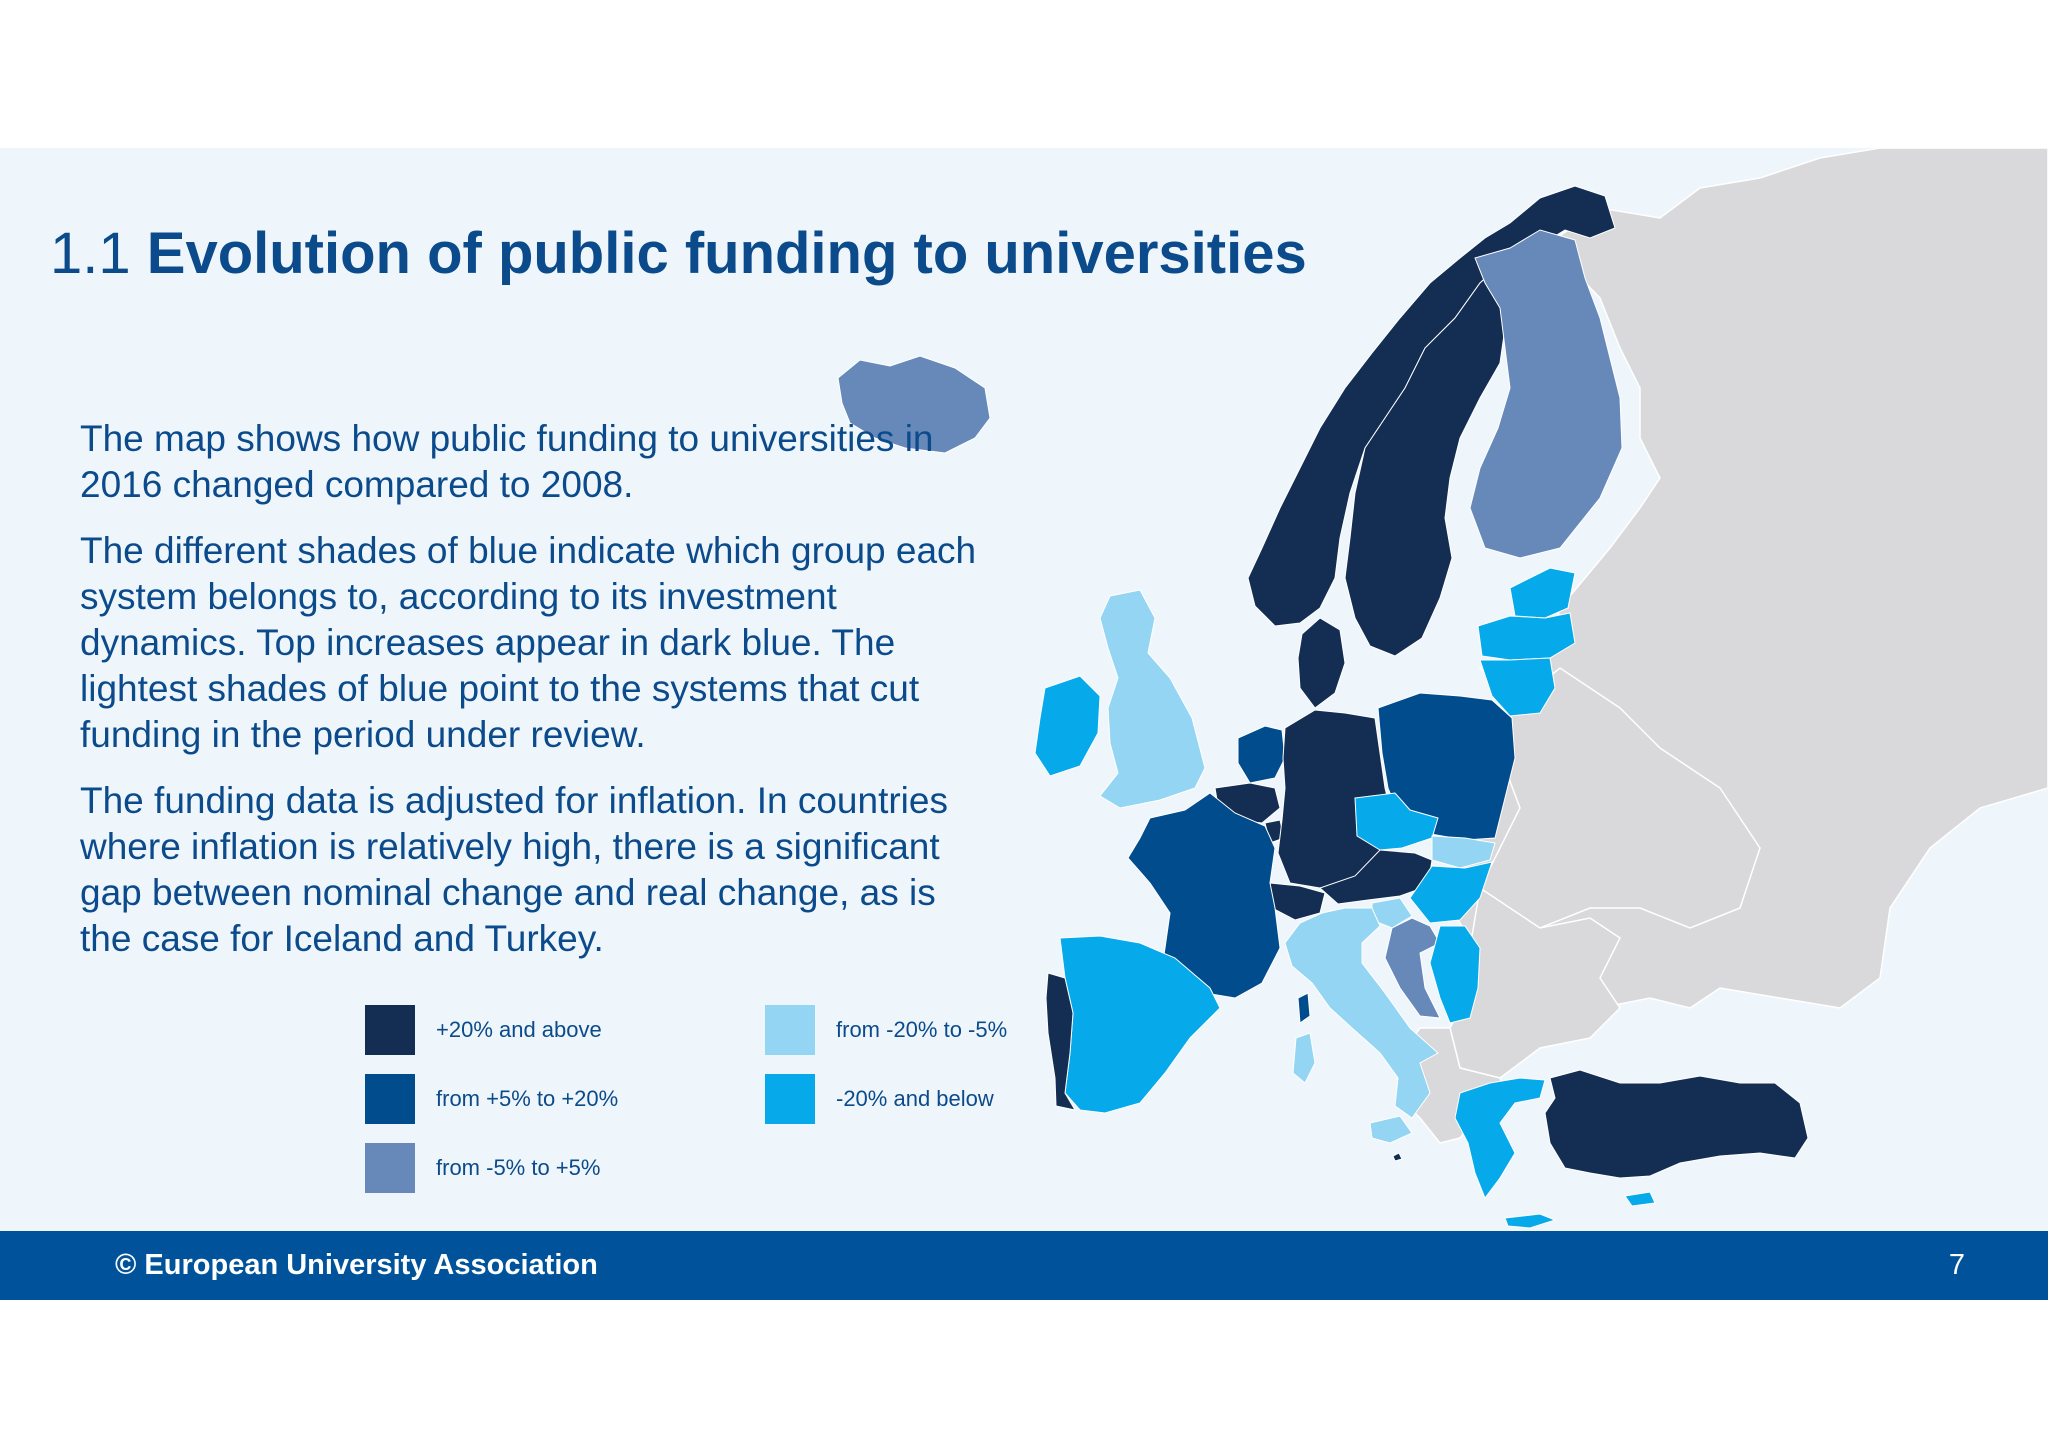 Image resolution: width=2048 pixels, height=1447 pixels. I want to click on sardinia, so click(1304, 1058).